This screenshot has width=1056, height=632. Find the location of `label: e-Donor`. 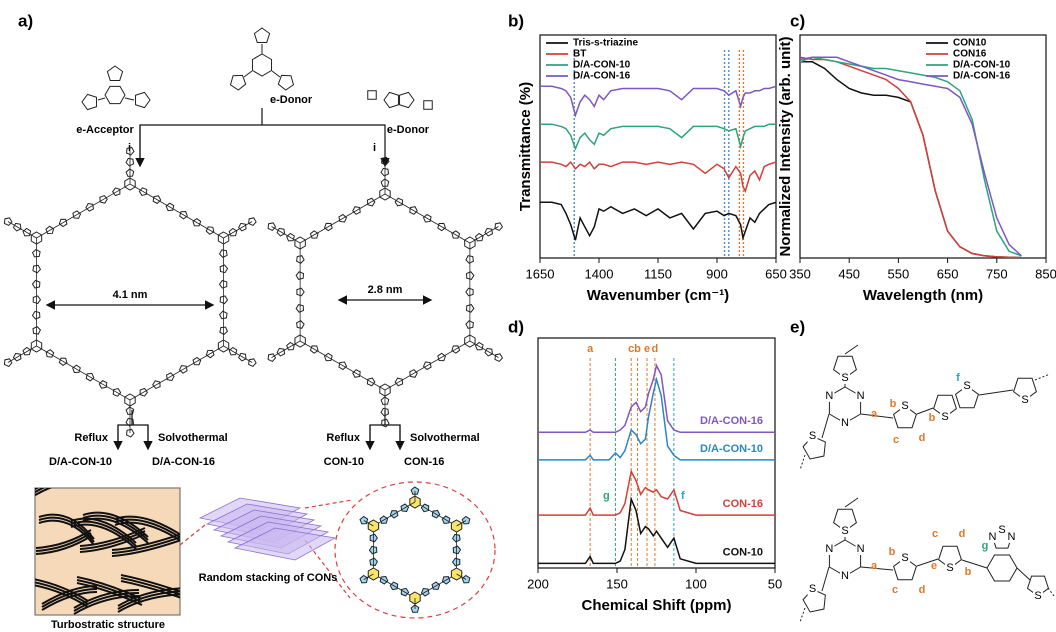

label: e-Donor is located at coordinates (291, 100).